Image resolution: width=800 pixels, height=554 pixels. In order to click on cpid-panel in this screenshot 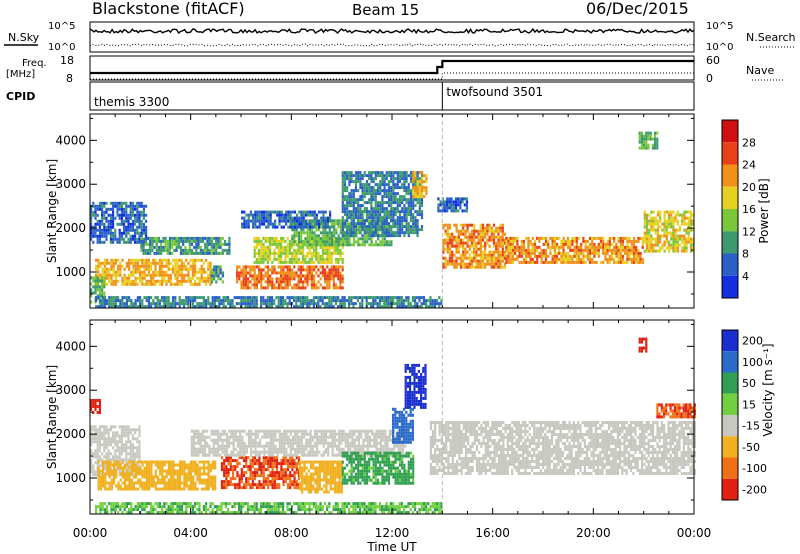, I will do `click(392, 96)`.